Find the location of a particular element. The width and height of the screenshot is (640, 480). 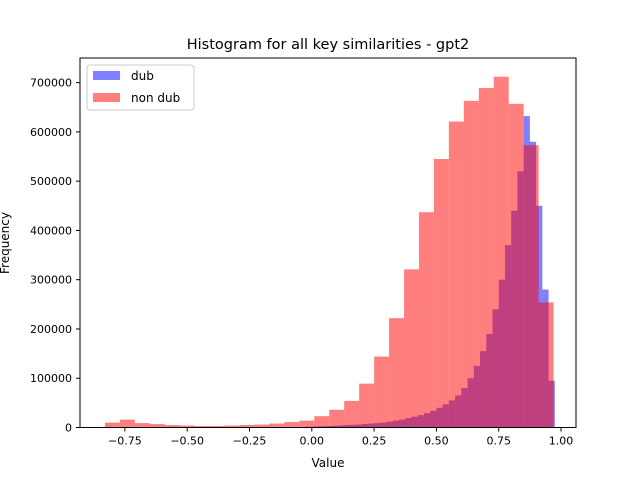

x-tick-label: −0.50 is located at coordinates (187, 441).